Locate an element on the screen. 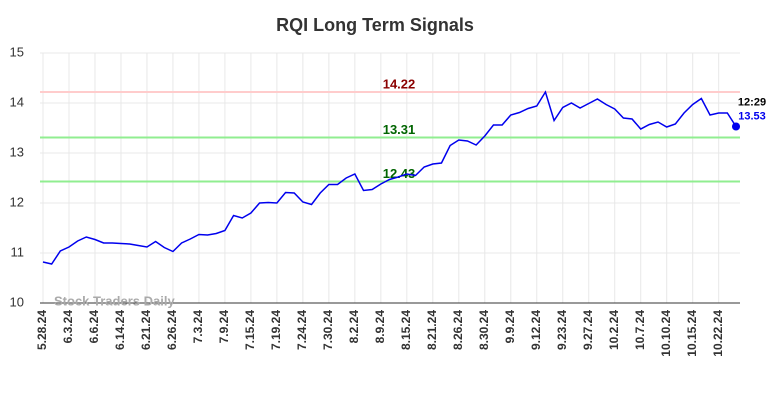  x-tick-label: 7.3.24 is located at coordinates (198, 327).